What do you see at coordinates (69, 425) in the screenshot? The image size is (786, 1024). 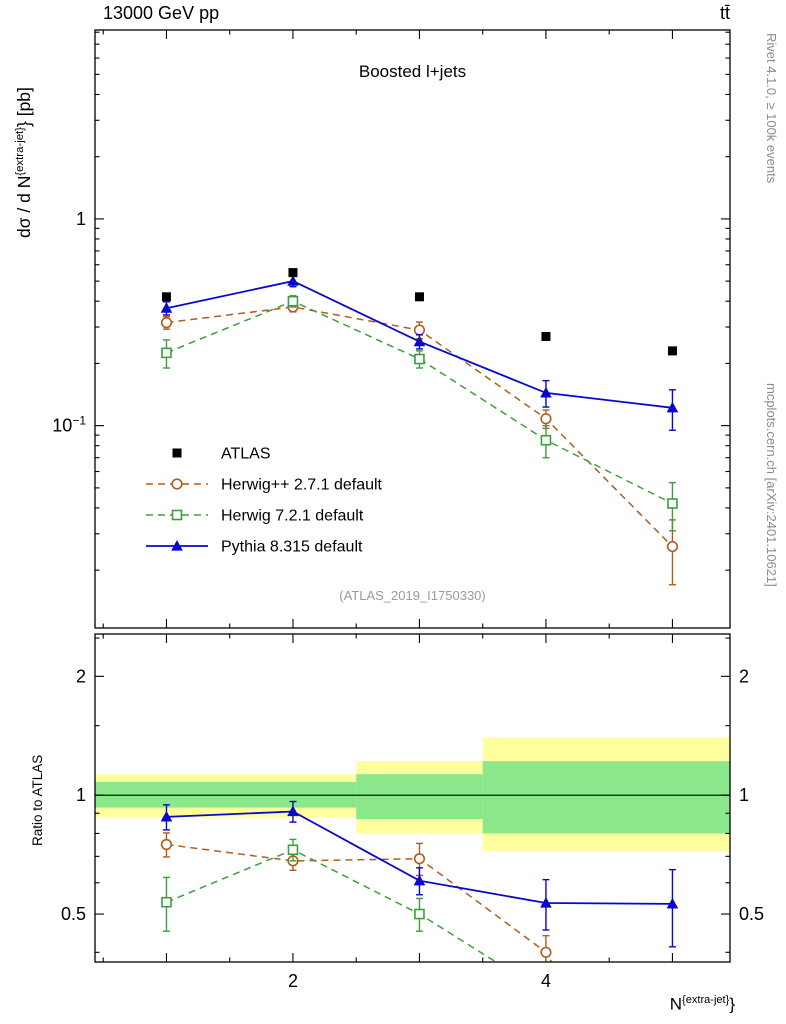 I see `y-tick-label: 10−1` at bounding box center [69, 425].